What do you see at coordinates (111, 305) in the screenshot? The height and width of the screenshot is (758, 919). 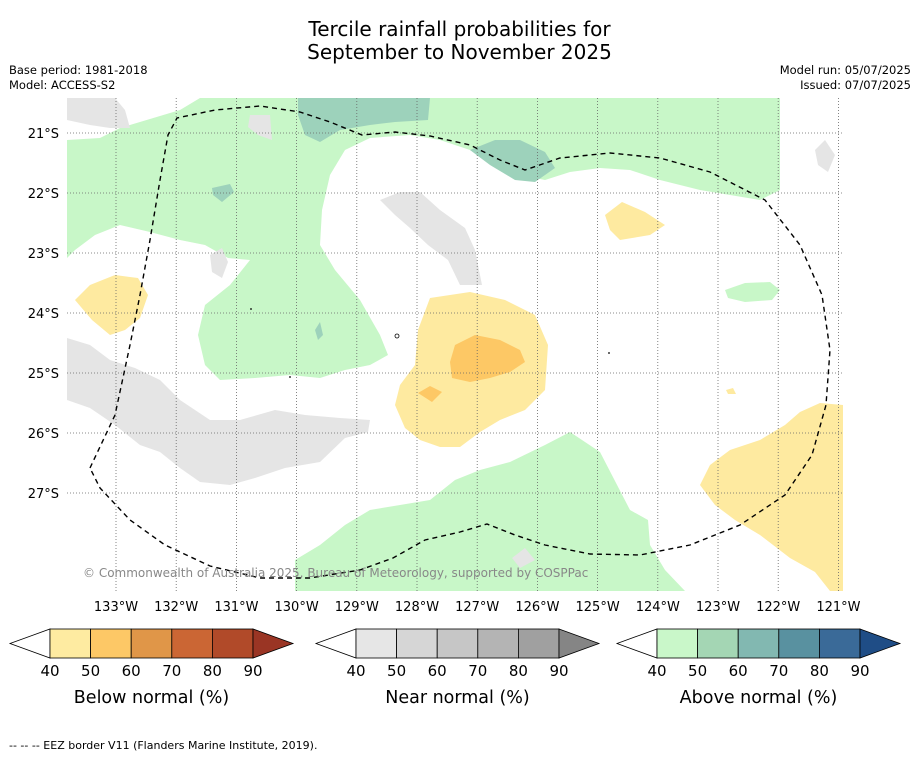 I see `below-normal-region-west` at bounding box center [111, 305].